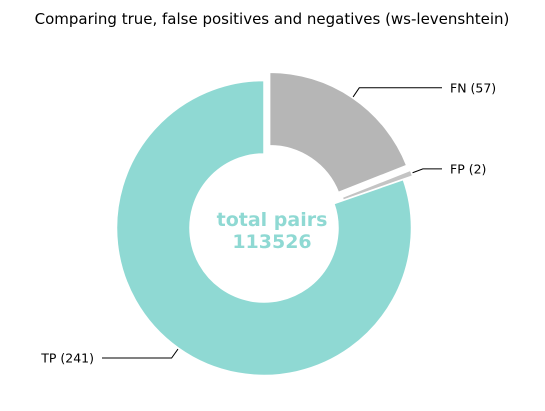  What do you see at coordinates (338, 132) in the screenshot?
I see `slice-fn` at bounding box center [338, 132].